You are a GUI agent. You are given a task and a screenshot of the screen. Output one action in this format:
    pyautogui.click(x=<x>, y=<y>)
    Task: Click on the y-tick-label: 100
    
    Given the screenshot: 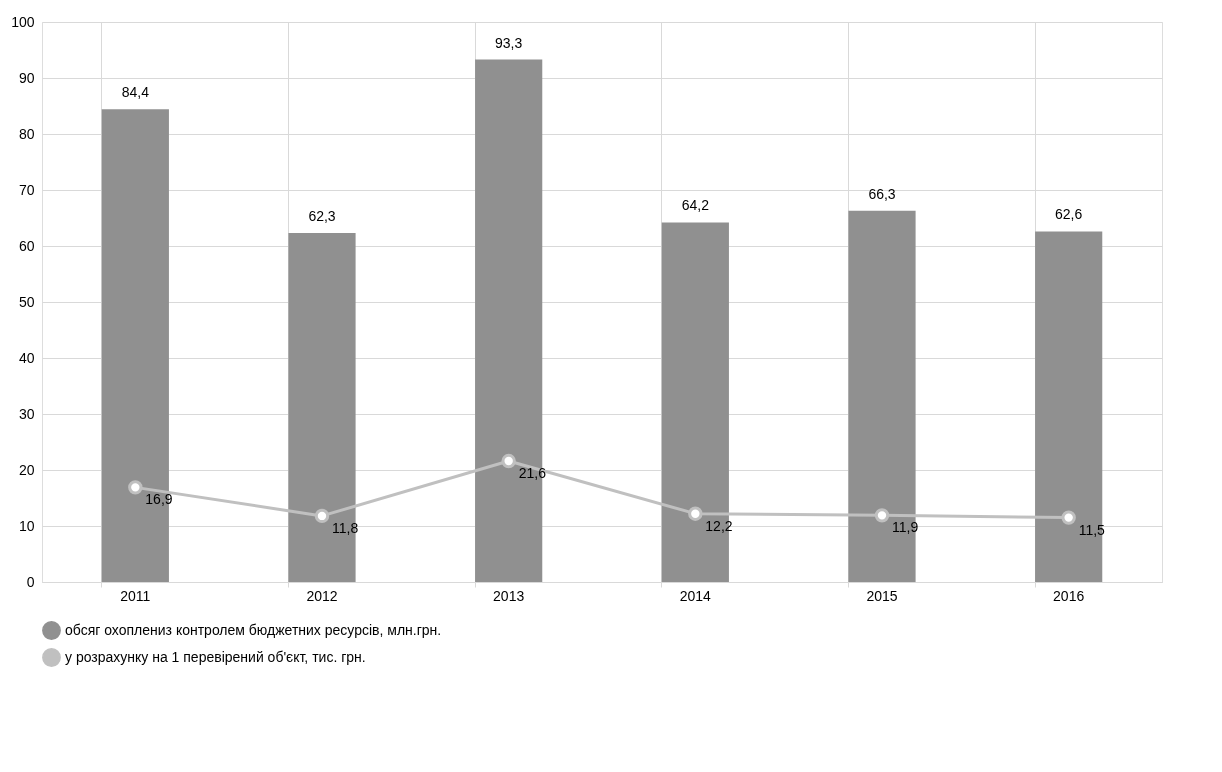 What is the action you would take?
    pyautogui.click(x=23, y=21)
    